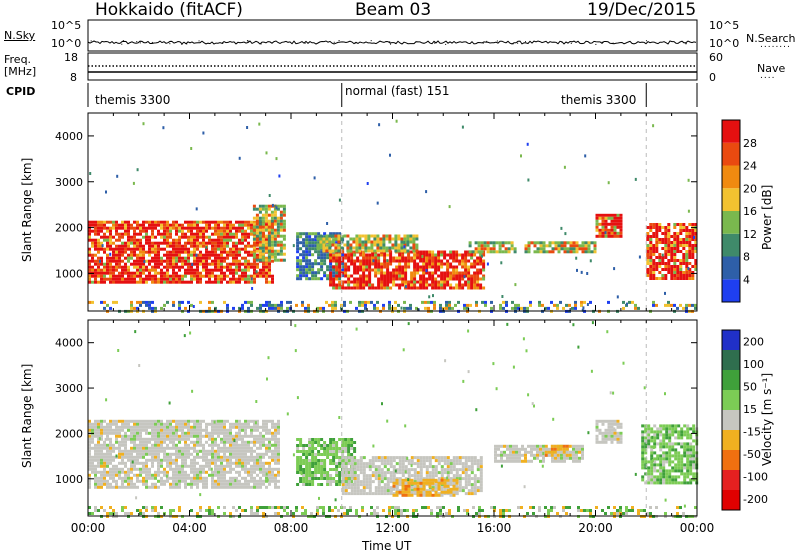  I want to click on xaxis-label: Time UT, so click(387, 546).